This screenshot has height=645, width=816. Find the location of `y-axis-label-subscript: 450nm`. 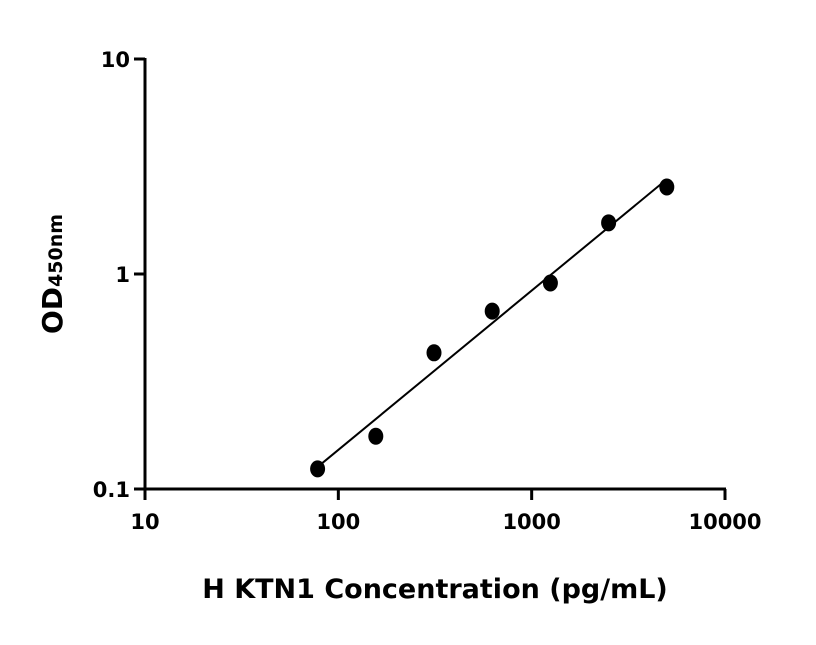

y-axis-label-subscript: 450nm is located at coordinates (56, 250).